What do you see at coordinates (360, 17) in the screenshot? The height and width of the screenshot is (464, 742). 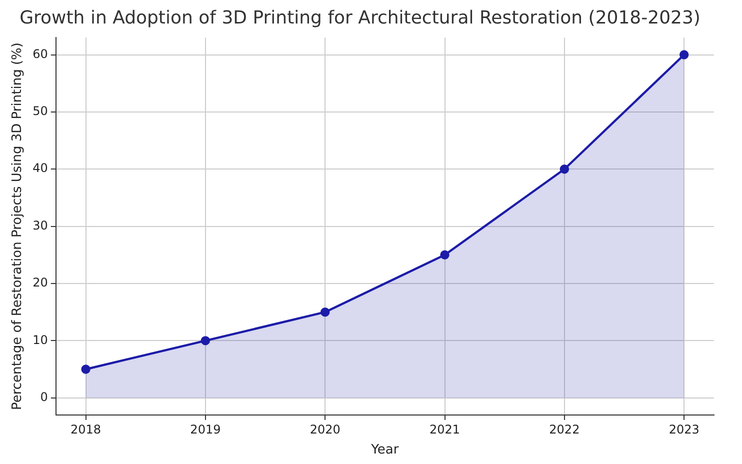 I see `chart-title: Growth in Adoption of 3D Printing for Architectural Restoration (2018-2023)` at bounding box center [360, 17].